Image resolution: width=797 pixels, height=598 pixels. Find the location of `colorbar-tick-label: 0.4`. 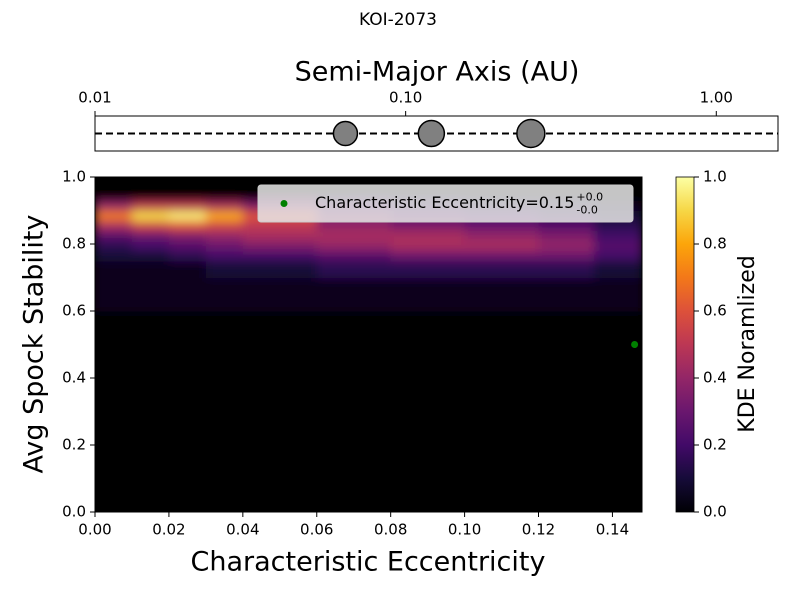

colorbar-tick-label: 0.4 is located at coordinates (715, 378).